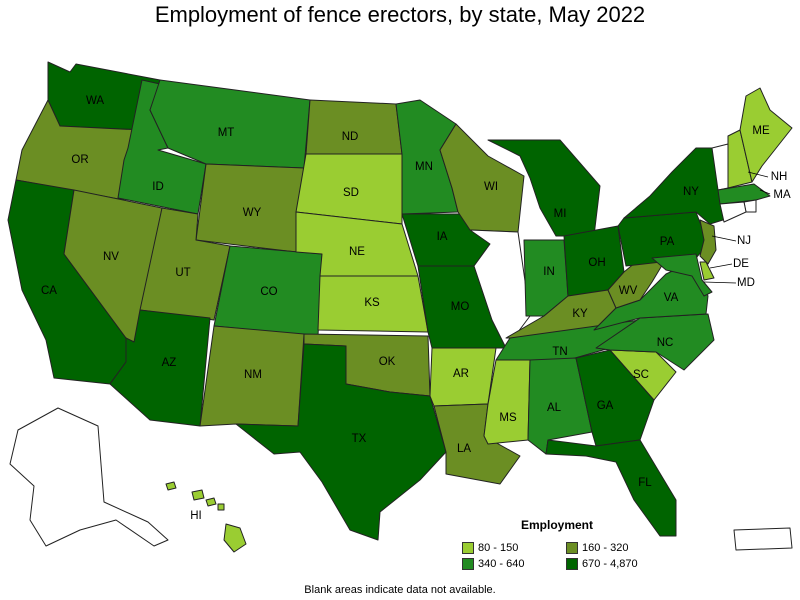 This screenshot has width=800, height=600. What do you see at coordinates (691, 192) in the screenshot?
I see `label-NY: NY` at bounding box center [691, 192].